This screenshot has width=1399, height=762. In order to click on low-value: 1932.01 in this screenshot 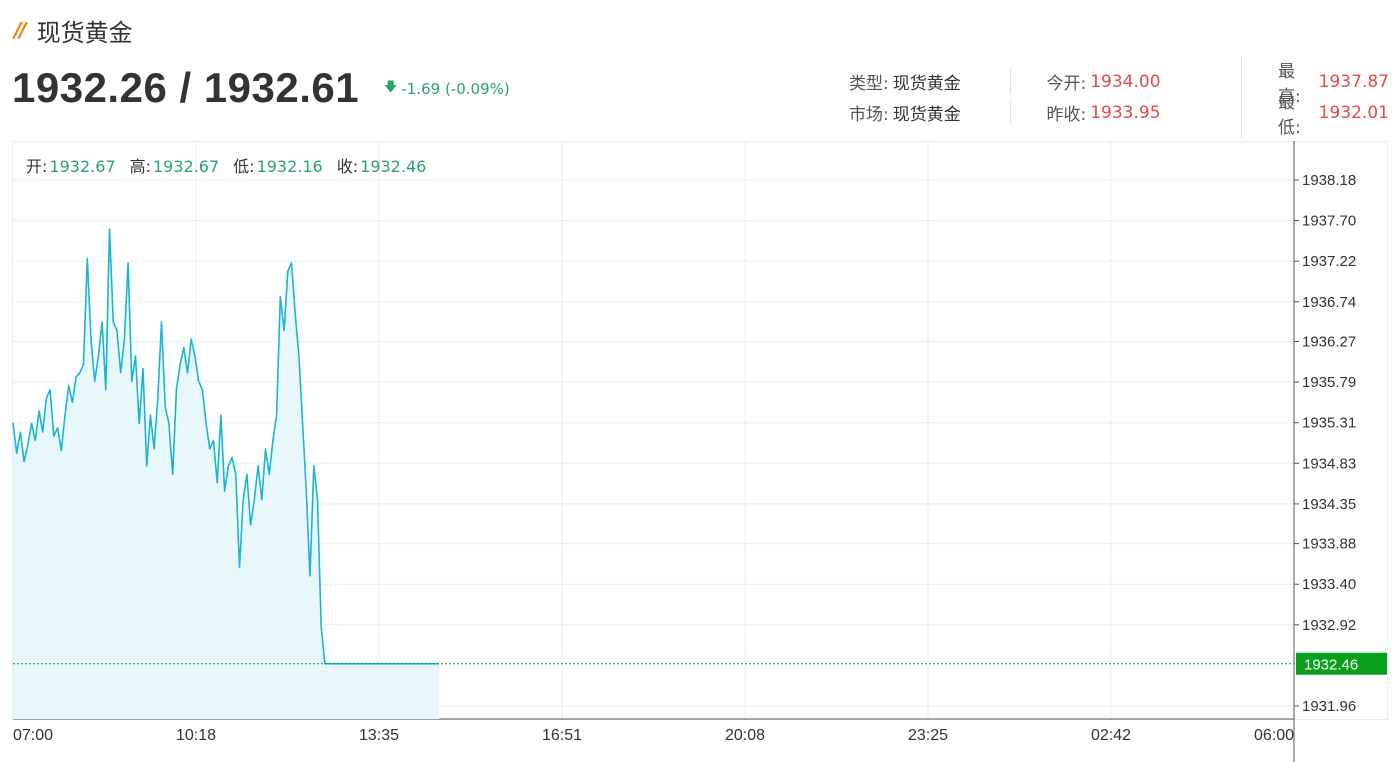, I will do `click(1353, 112)`.